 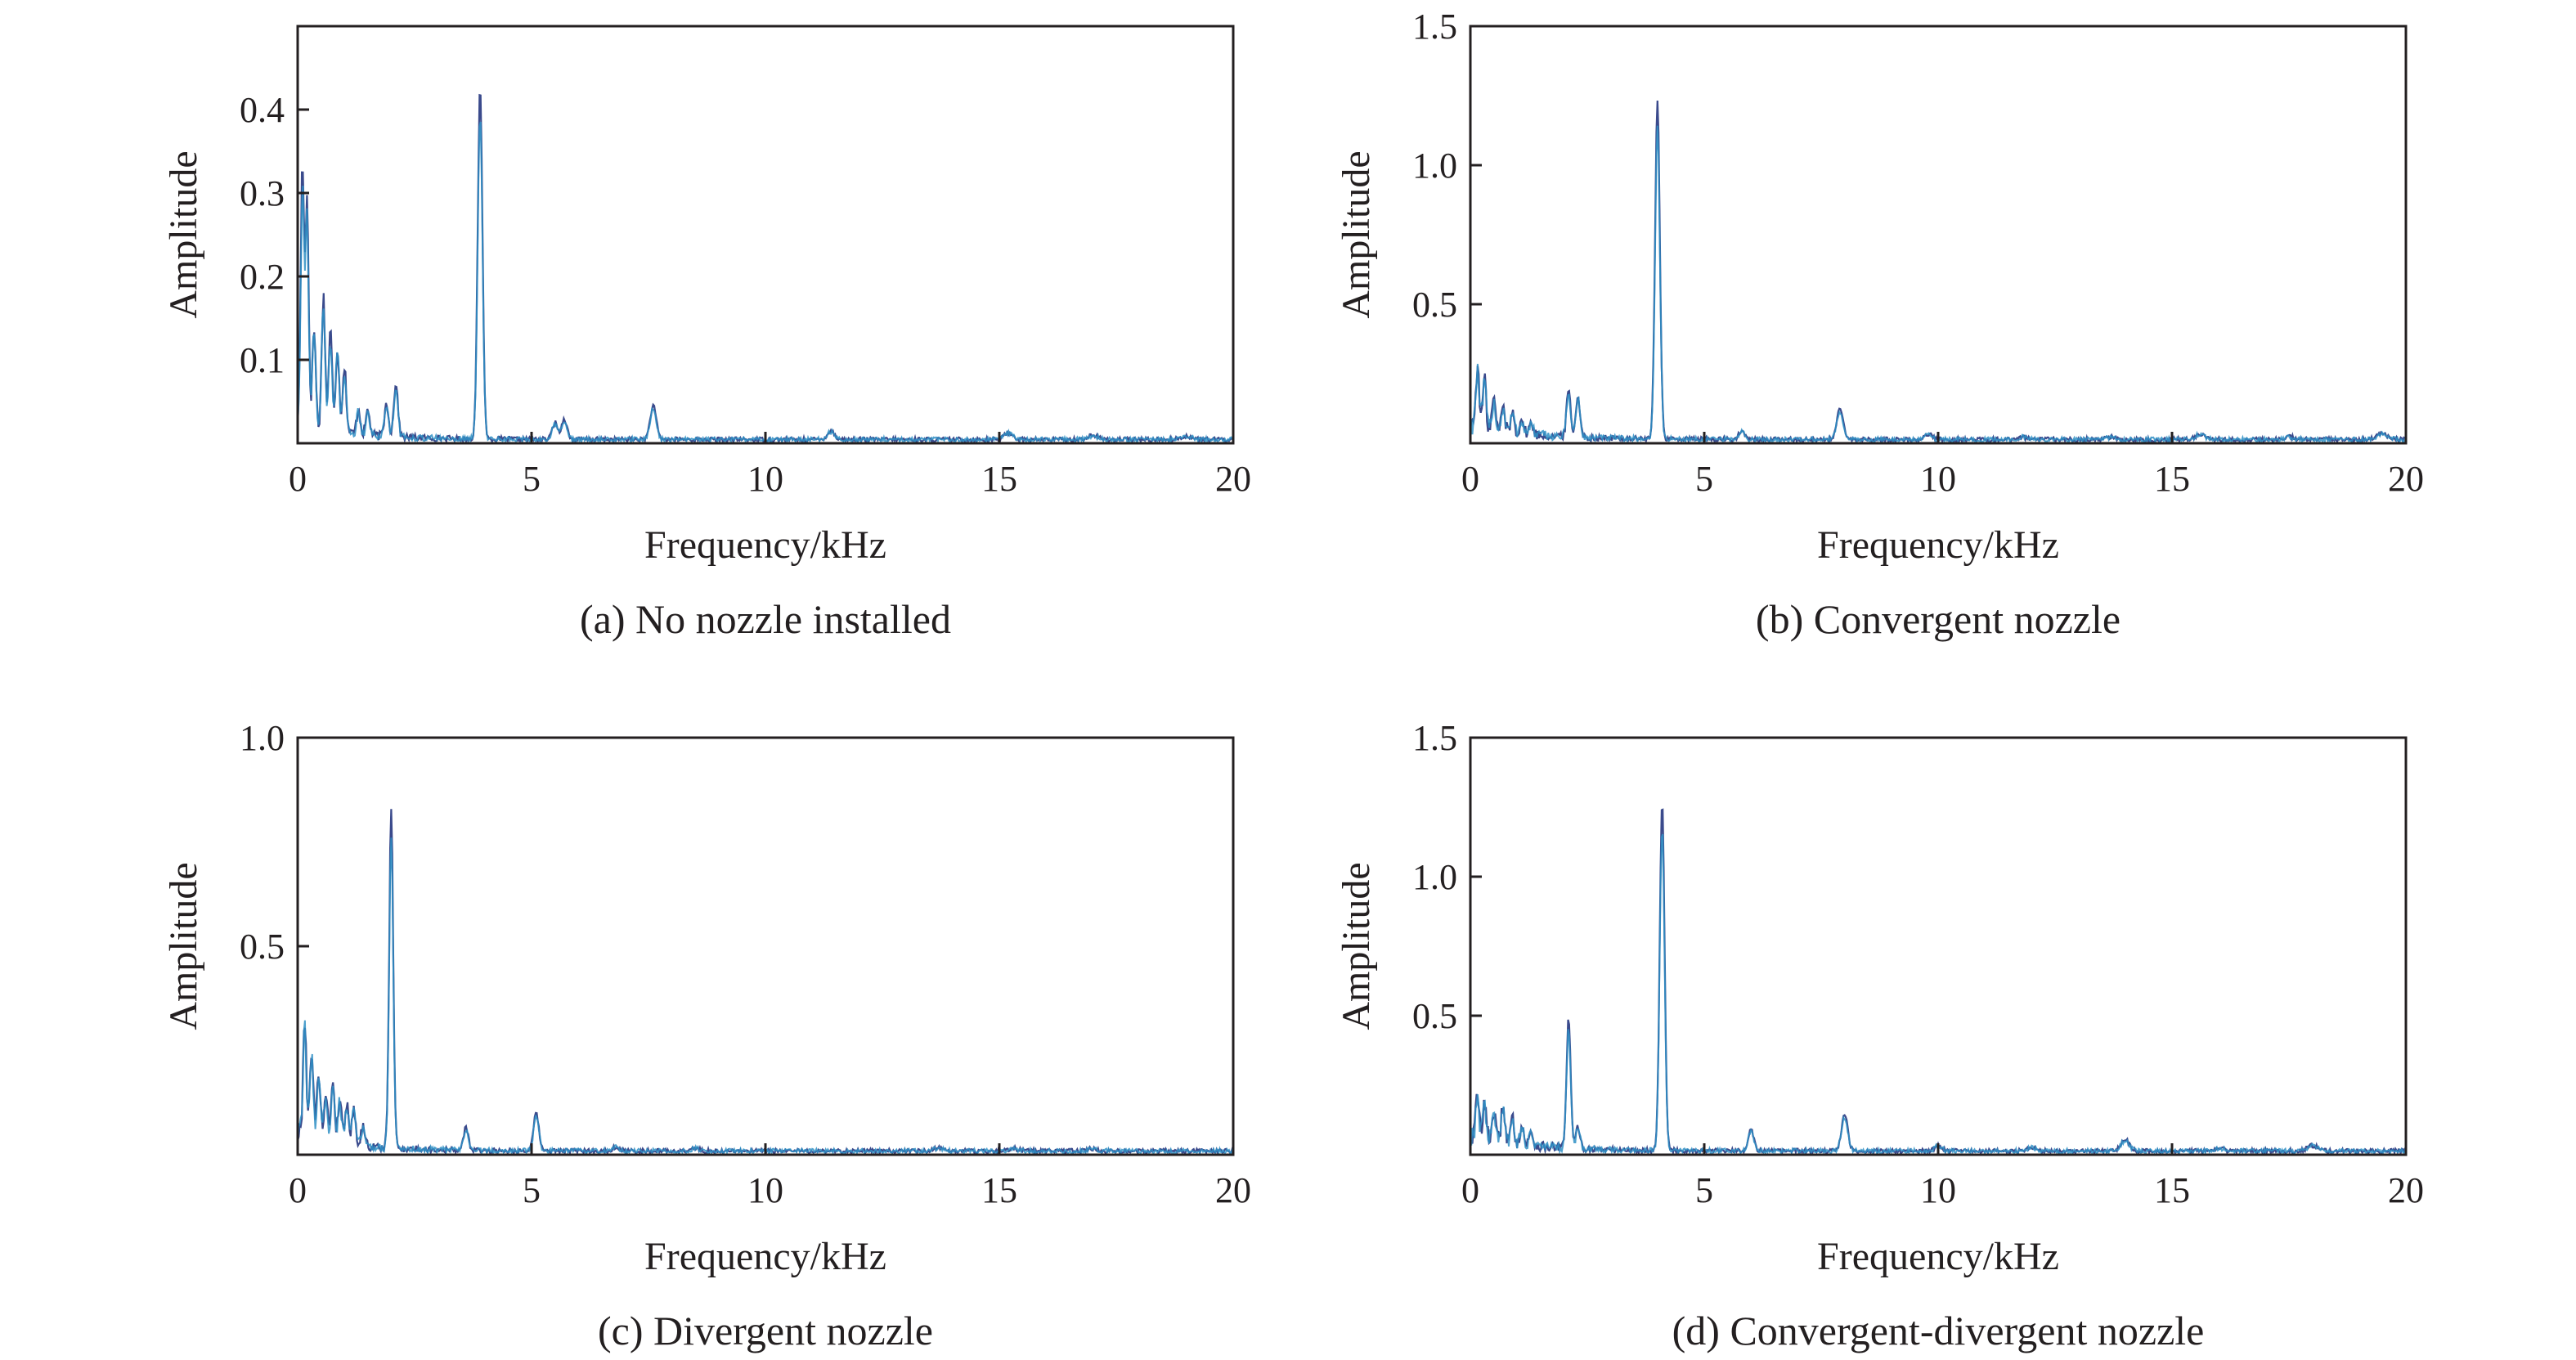 I want to click on y-tick-label: 0.4, so click(x=262, y=110).